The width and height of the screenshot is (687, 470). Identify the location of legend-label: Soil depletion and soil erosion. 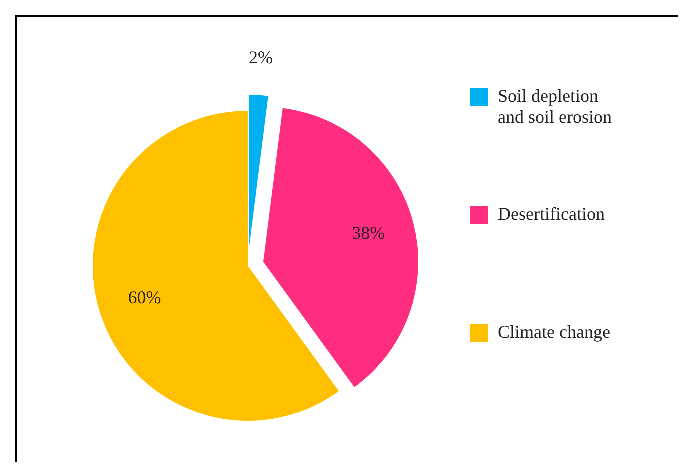
(555, 106).